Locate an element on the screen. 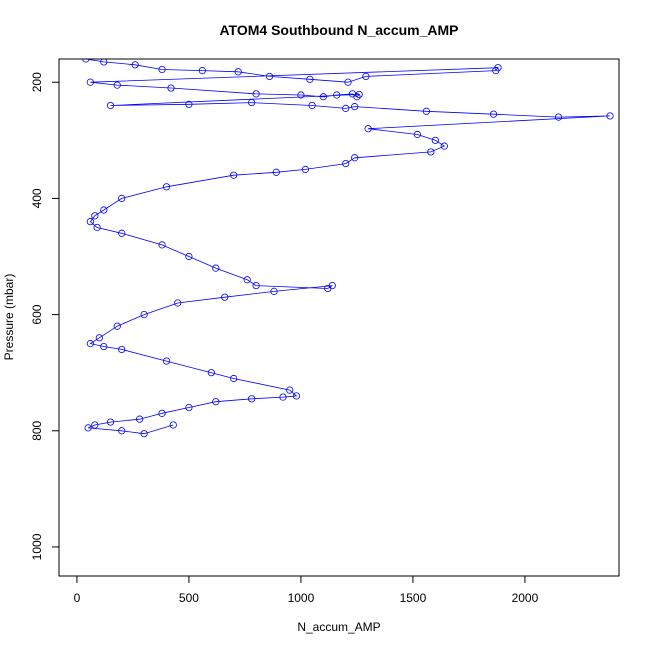 The image size is (650, 655). x-axis: 0 500 1000 1500 2000 is located at coordinates (306, 590).